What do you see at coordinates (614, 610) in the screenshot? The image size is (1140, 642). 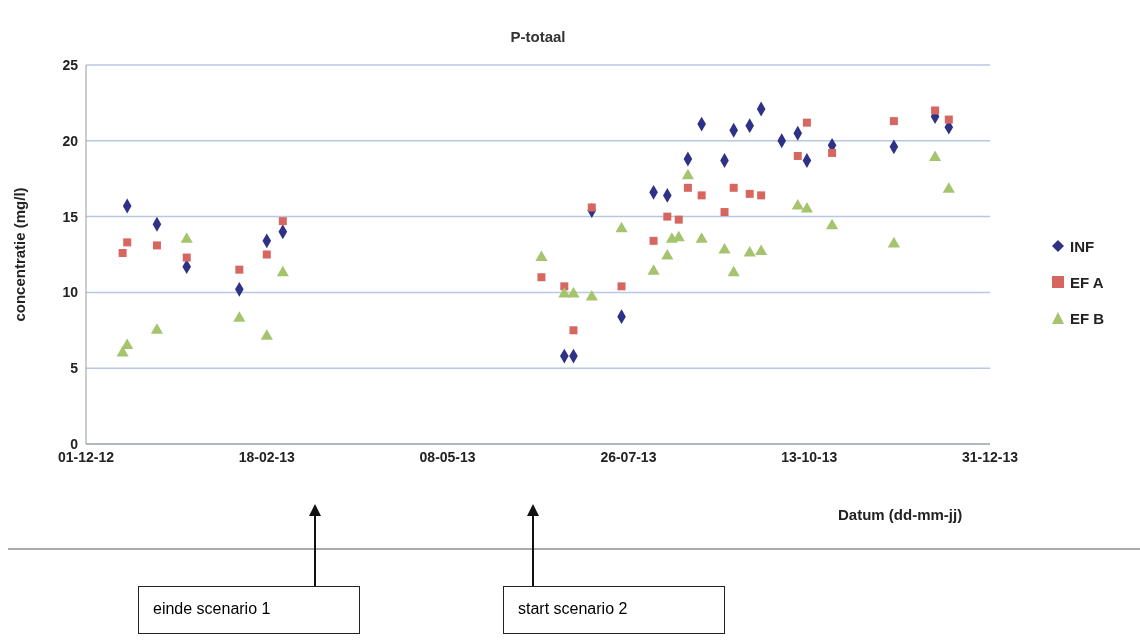 I see `text: start scenario 2` at bounding box center [614, 610].